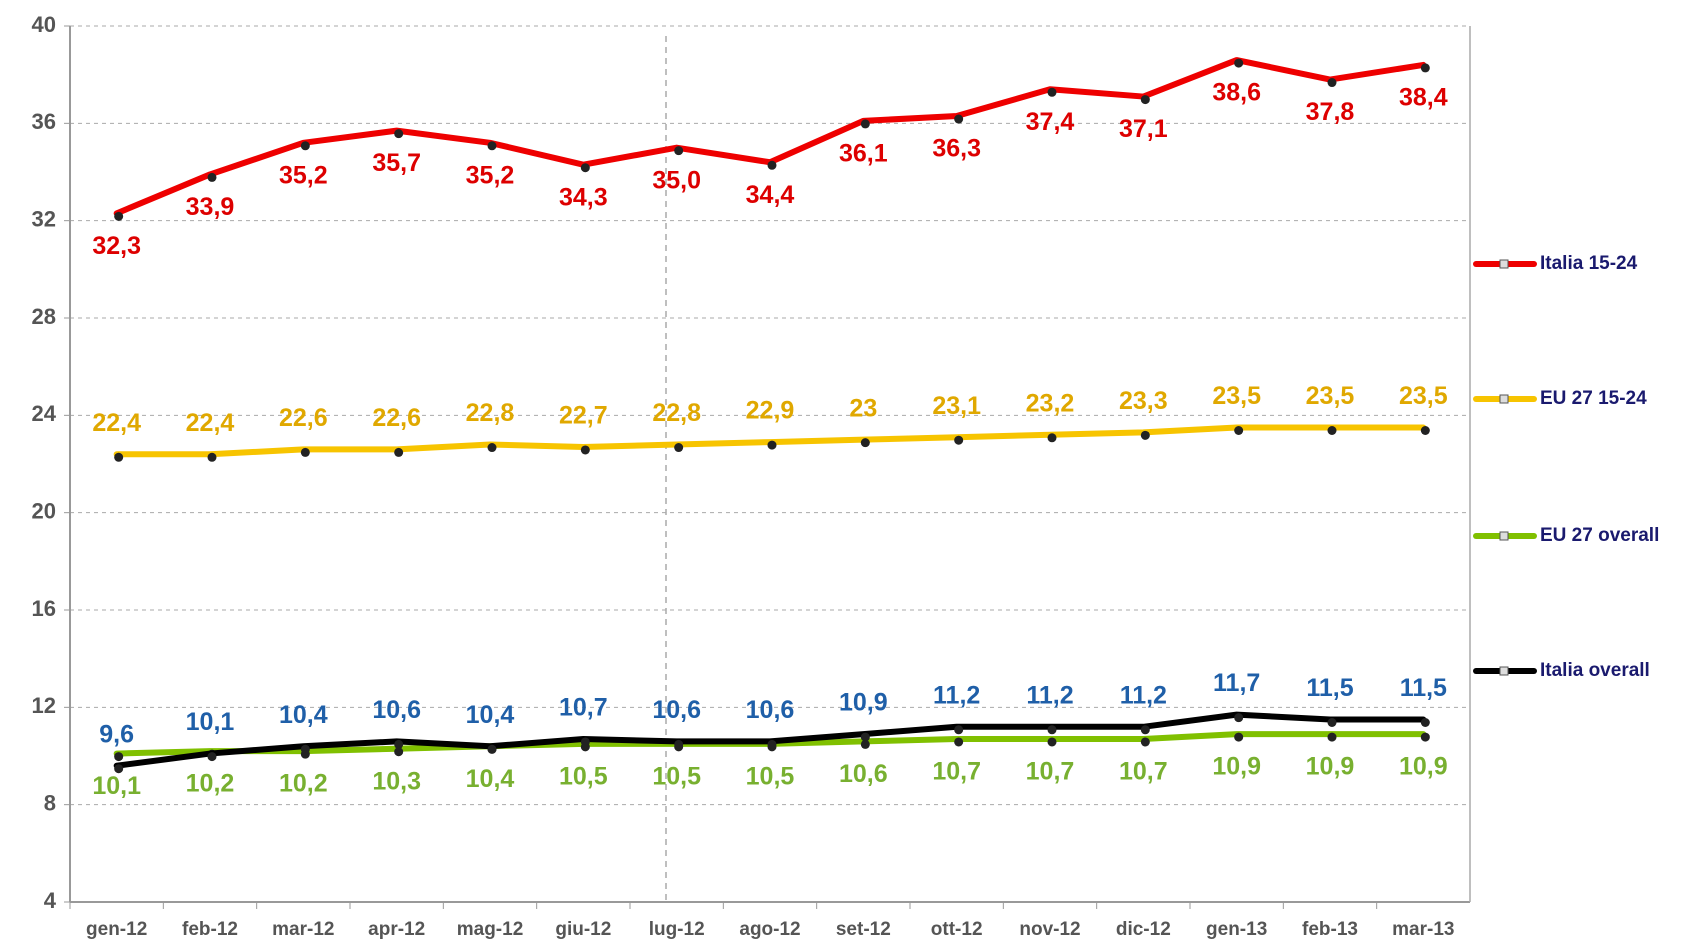 This screenshot has width=1692, height=941. What do you see at coordinates (863, 154) in the screenshot?
I see `value-label: 36,1` at bounding box center [863, 154].